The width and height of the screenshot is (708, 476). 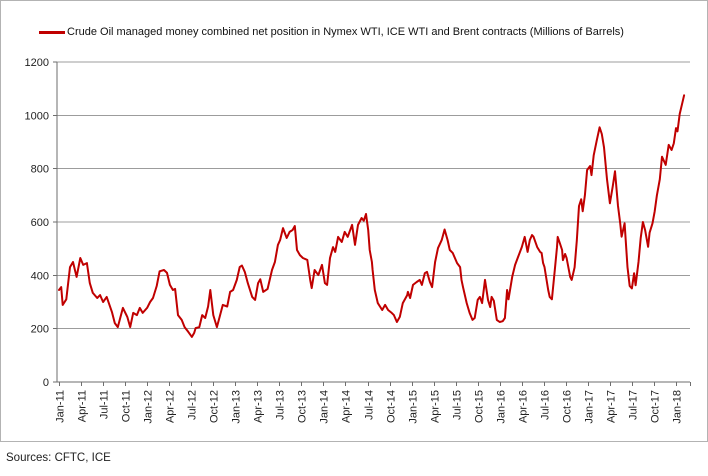 I want to click on x-axis-label: Jul-13, so click(x=281, y=405).